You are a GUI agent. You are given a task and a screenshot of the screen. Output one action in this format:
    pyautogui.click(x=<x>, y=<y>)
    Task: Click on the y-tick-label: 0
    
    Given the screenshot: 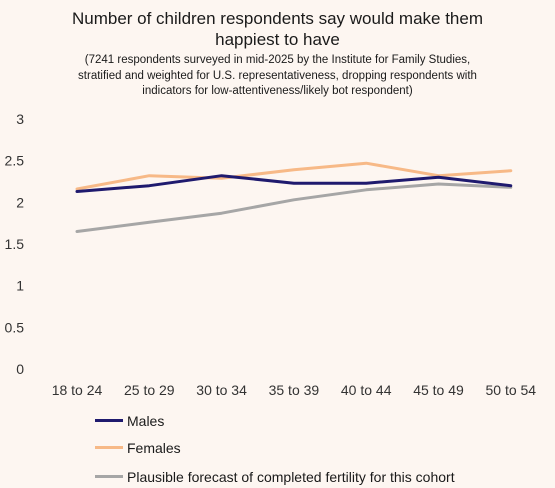 What is the action you would take?
    pyautogui.click(x=20, y=369)
    